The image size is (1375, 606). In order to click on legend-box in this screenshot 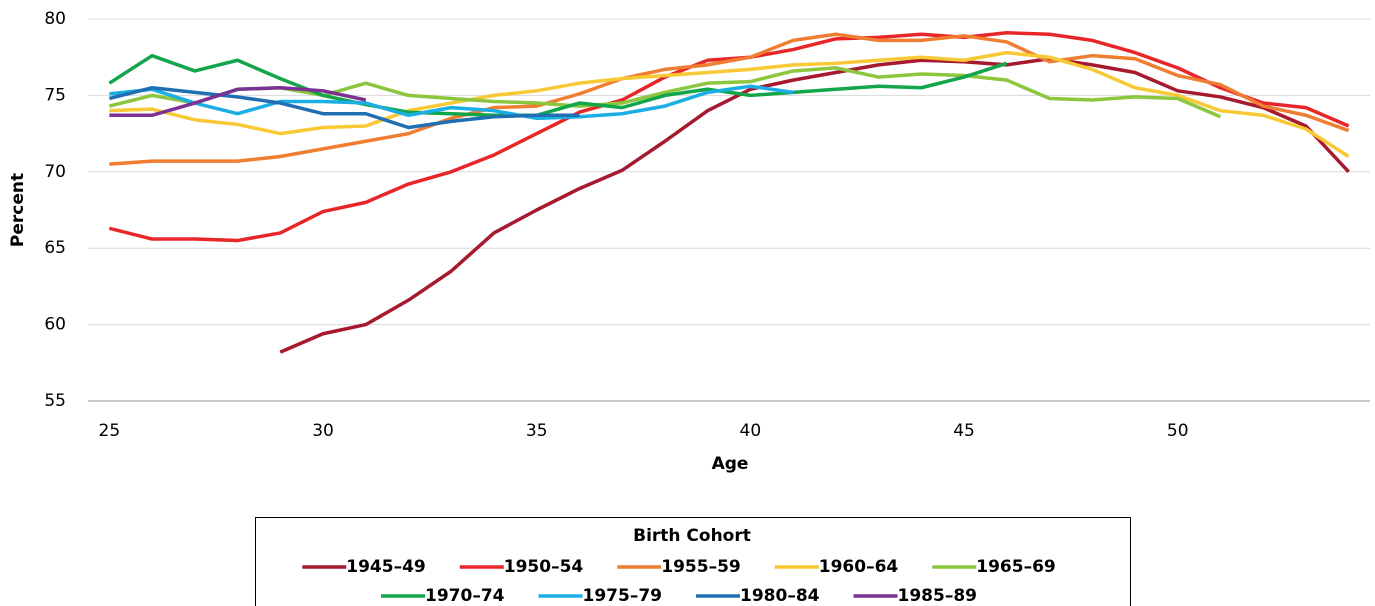, I will do `click(693, 561)`.